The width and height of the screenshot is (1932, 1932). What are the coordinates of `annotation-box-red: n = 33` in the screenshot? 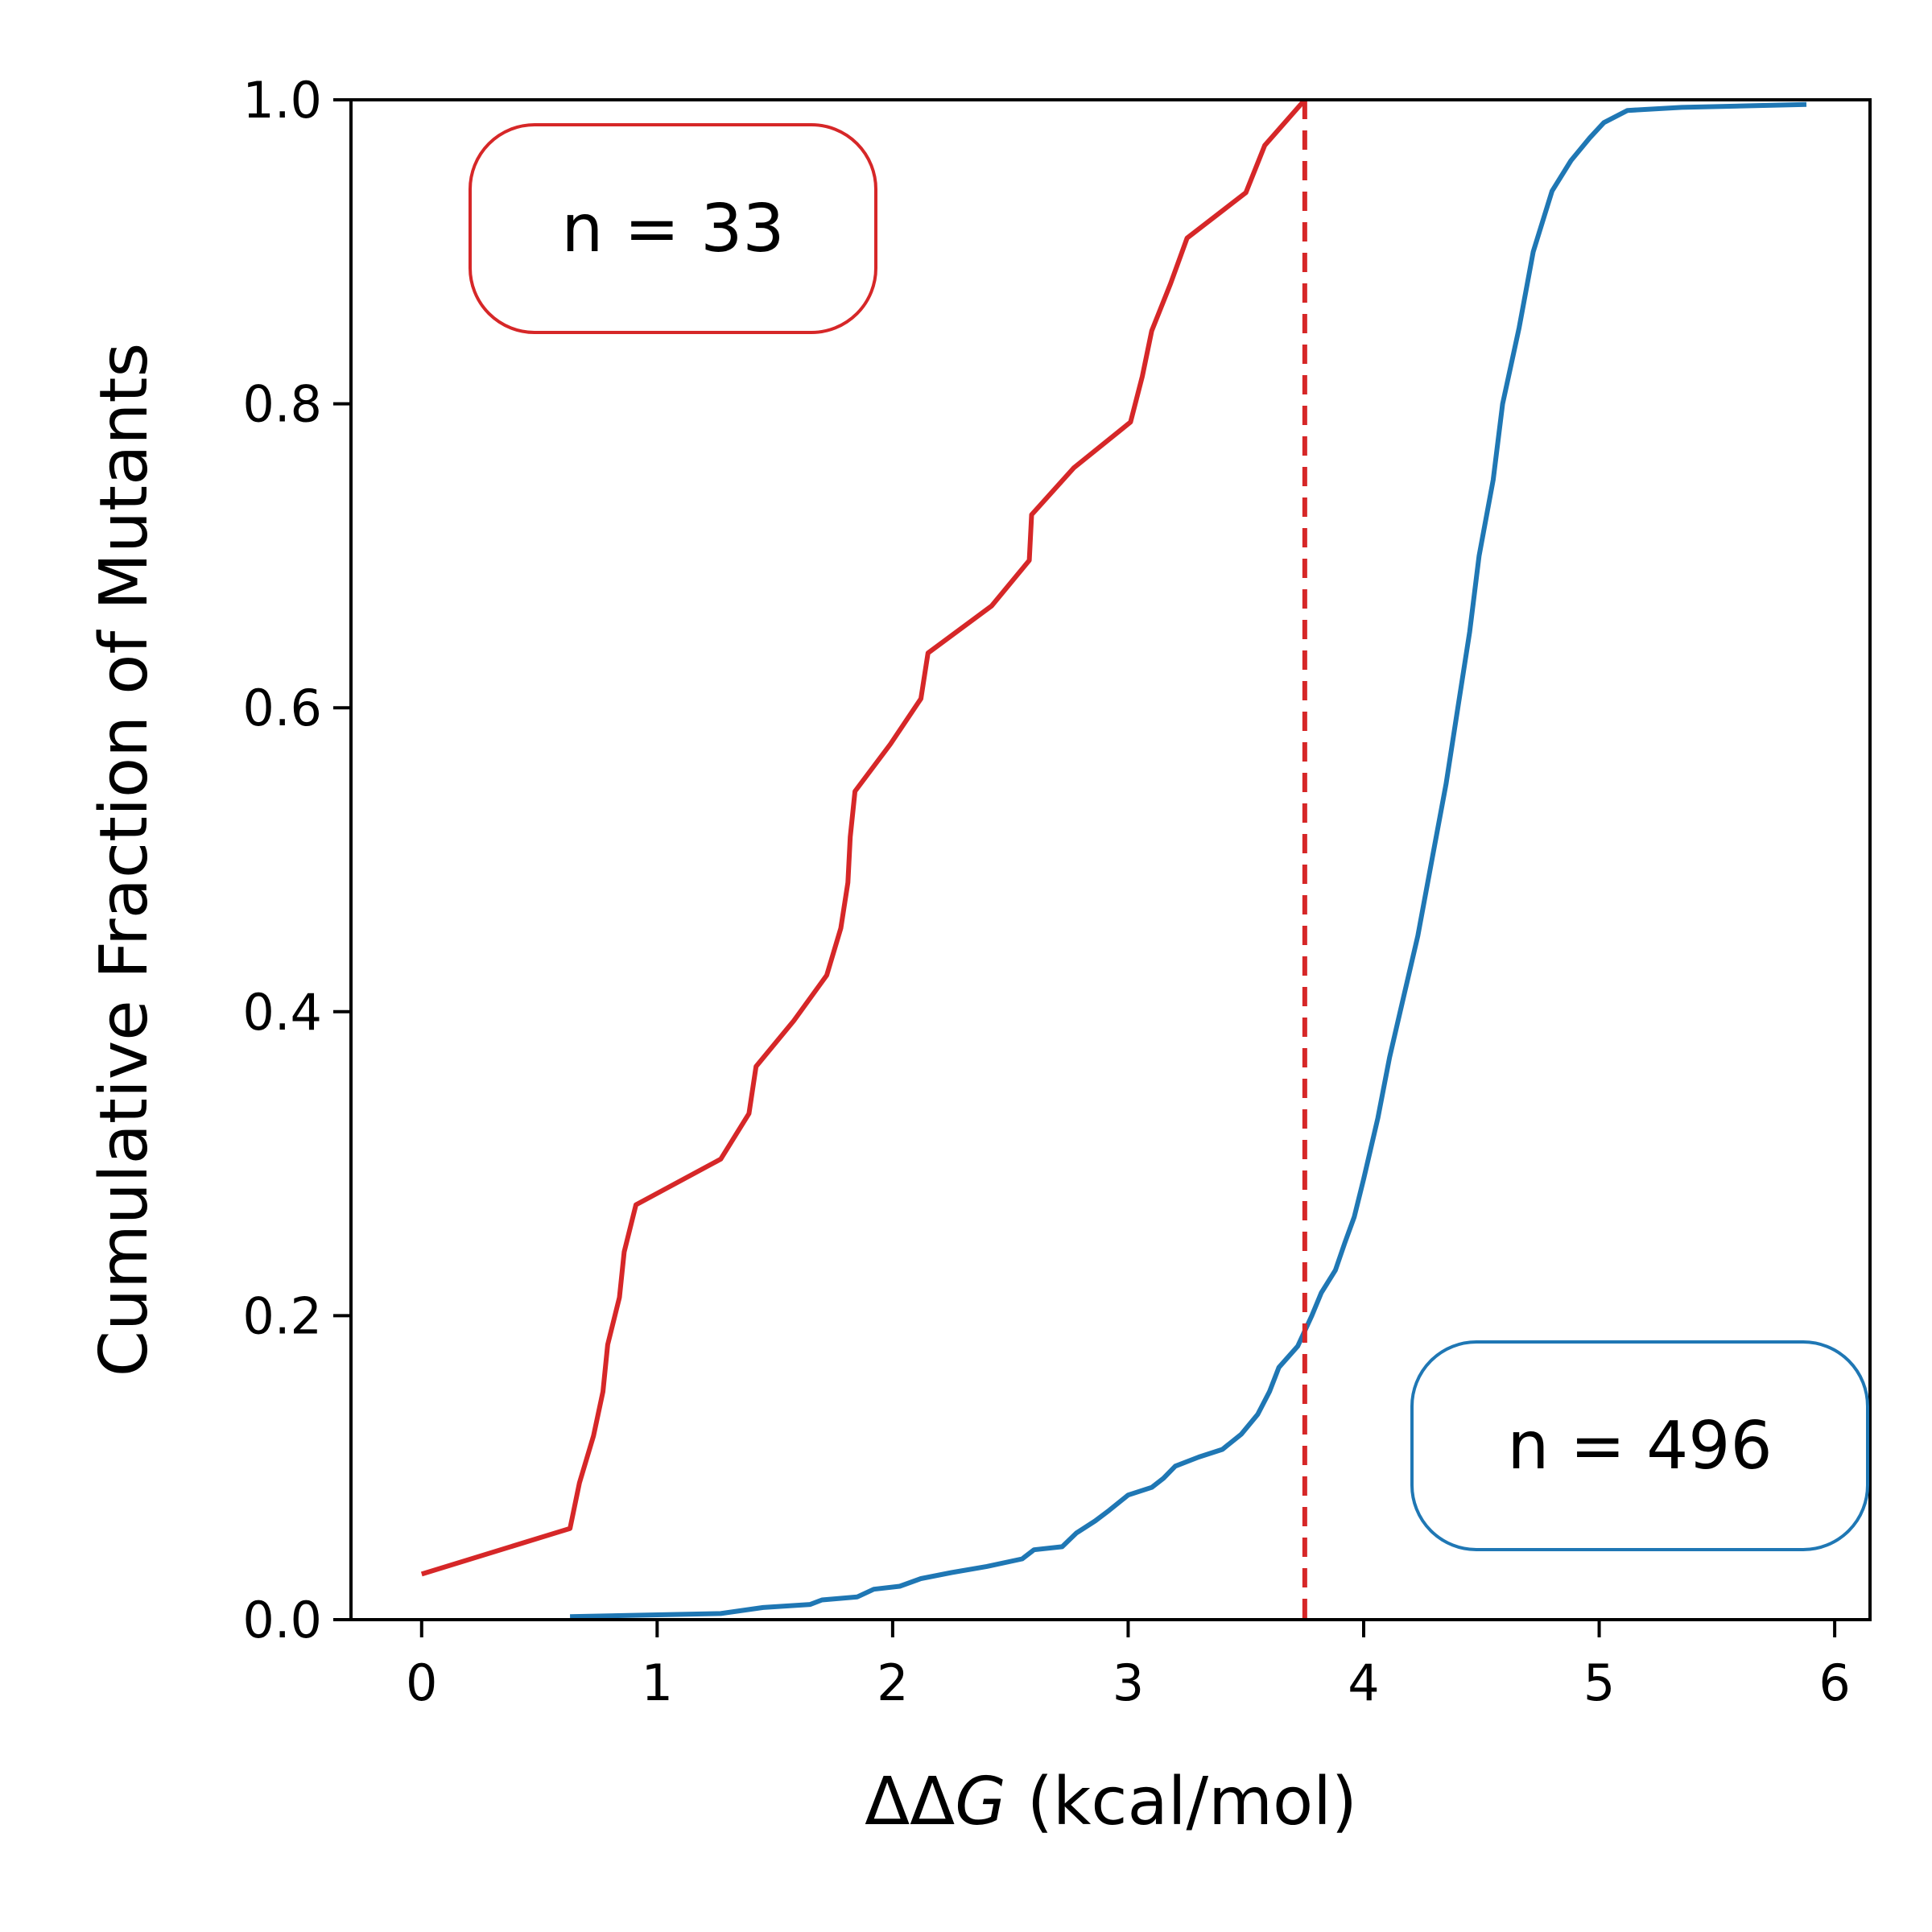 It's located at (673, 228).